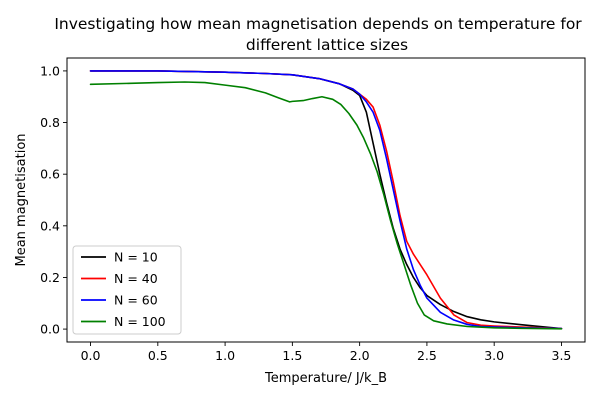 The image size is (600, 400). What do you see at coordinates (50, 329) in the screenshot?
I see `y-tick-label: 0.0` at bounding box center [50, 329].